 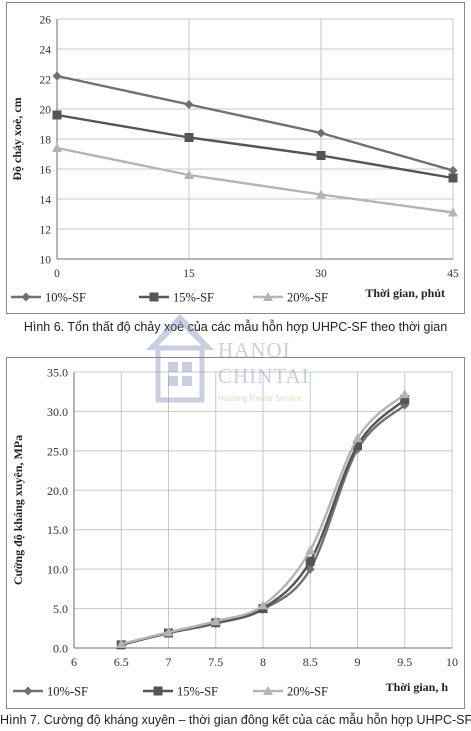 I want to click on c2-x-tick-label-7: 9.5, so click(x=404, y=662).